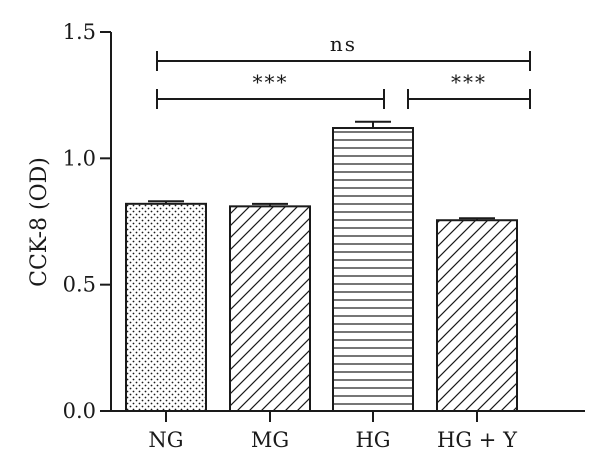  Describe the element at coordinates (79, 285) in the screenshot. I see `y-tick-label: 0.5` at that location.